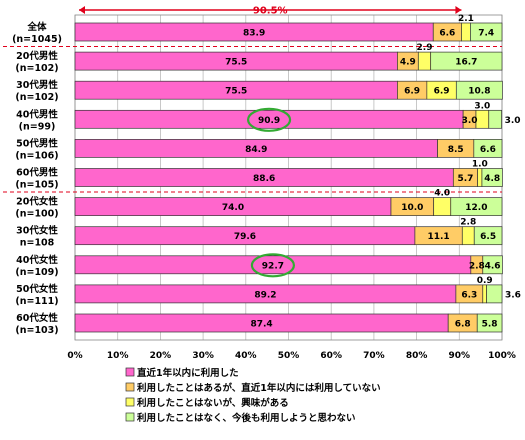 The width and height of the screenshot is (525, 440). Describe the element at coordinates (480, 165) in the screenshot. I see `data-label: 1.0` at that location.